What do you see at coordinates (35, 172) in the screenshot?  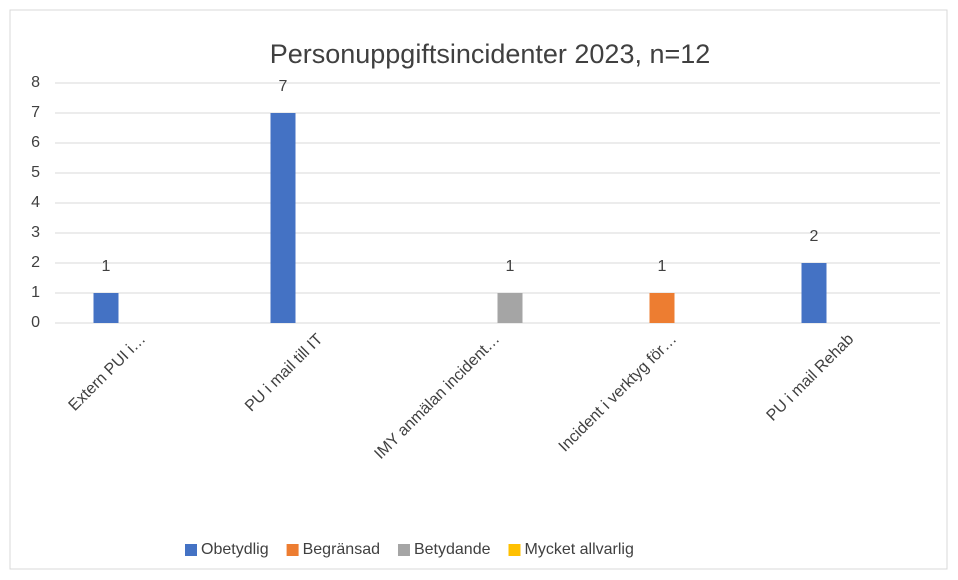 I see `y-tick-label: 5` at bounding box center [35, 172].